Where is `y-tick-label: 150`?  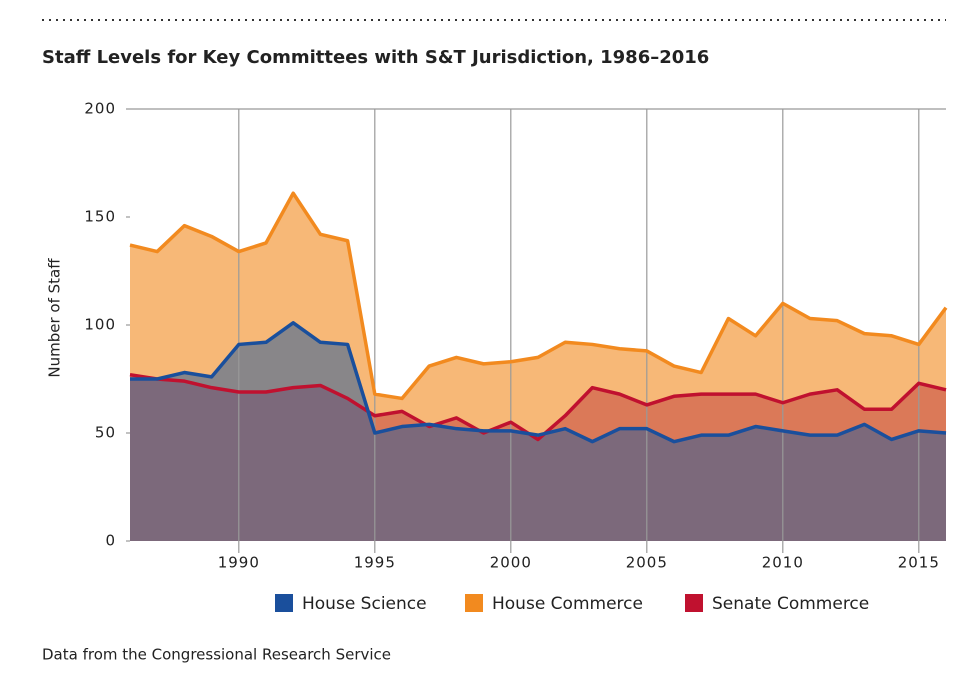 y-tick-label: 150 is located at coordinates (100, 217).